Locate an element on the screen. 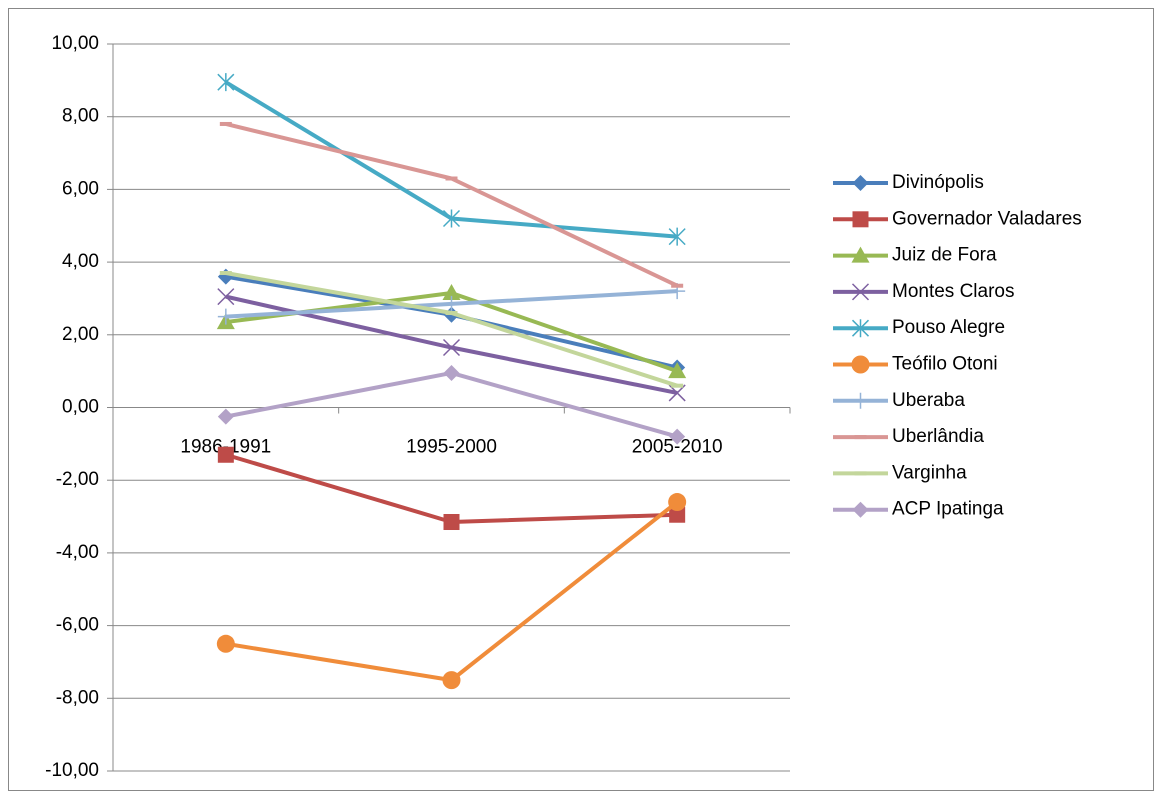 This screenshot has width=1162, height=799. y-tick-label: -2,00 is located at coordinates (77, 479).